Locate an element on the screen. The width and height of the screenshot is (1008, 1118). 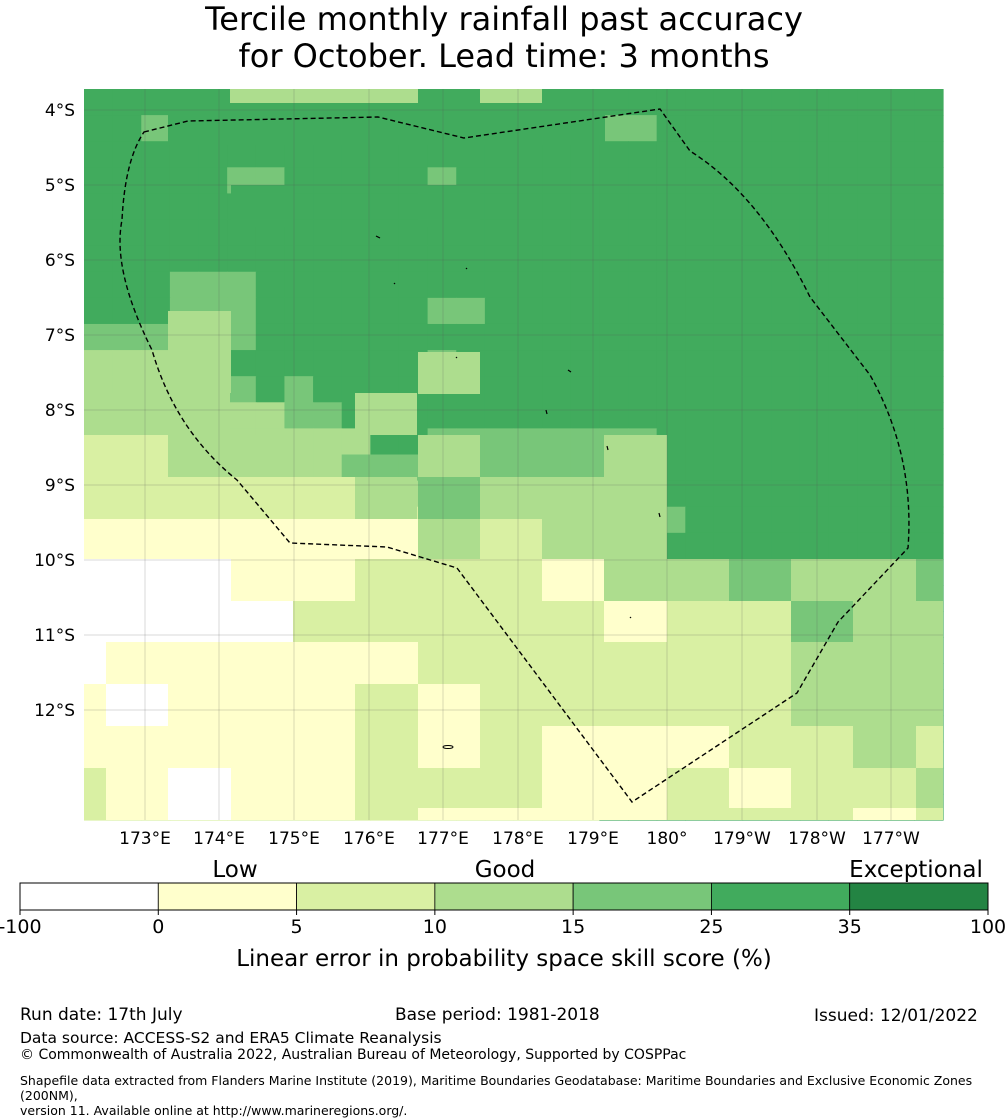
legend-tick-label: -100 is located at coordinates (21, 927).